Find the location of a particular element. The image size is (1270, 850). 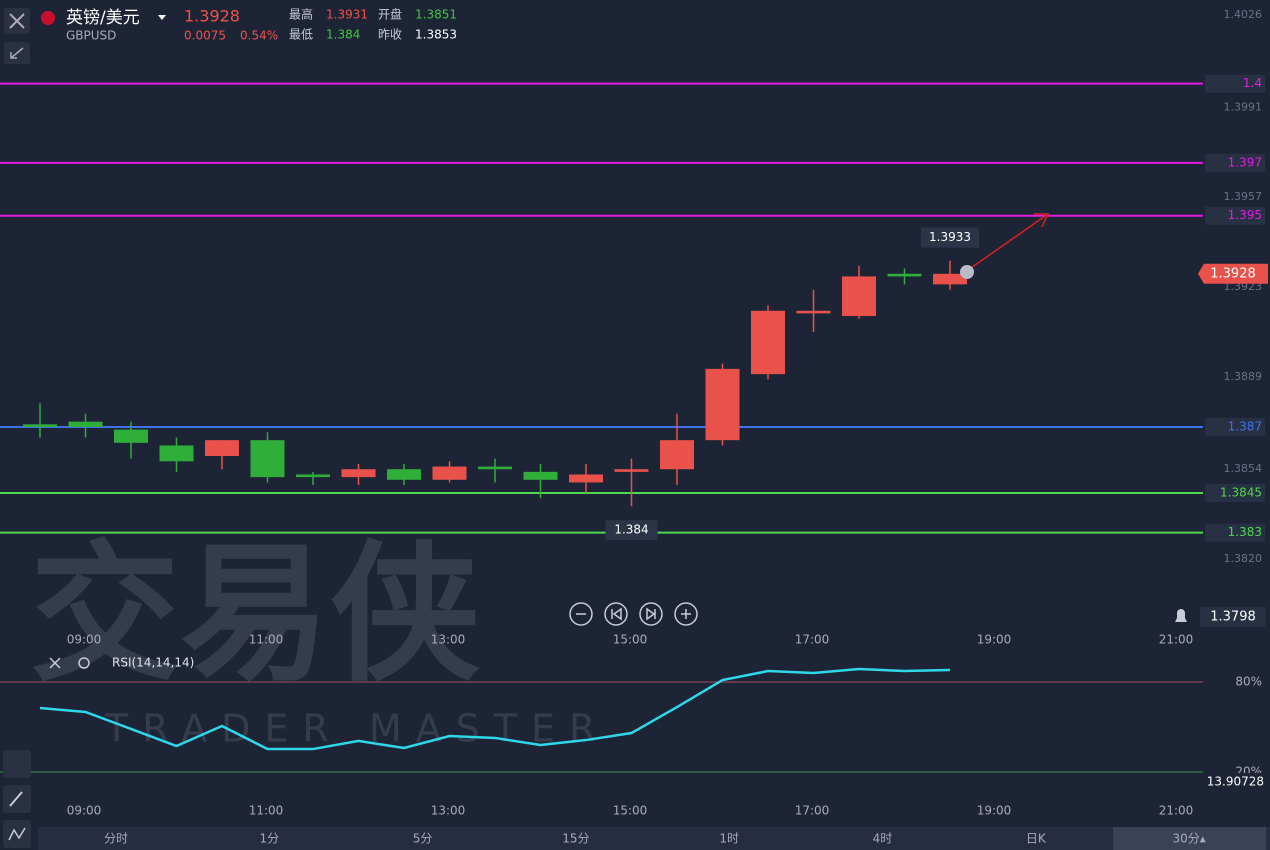

price-tick-label: 1.3957 is located at coordinates (1243, 196).